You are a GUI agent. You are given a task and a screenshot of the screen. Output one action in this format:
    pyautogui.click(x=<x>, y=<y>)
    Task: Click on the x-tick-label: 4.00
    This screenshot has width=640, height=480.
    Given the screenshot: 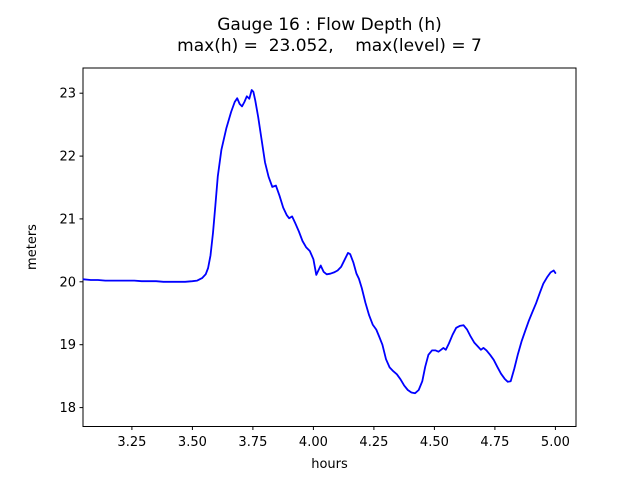 What is the action you would take?
    pyautogui.click(x=313, y=442)
    